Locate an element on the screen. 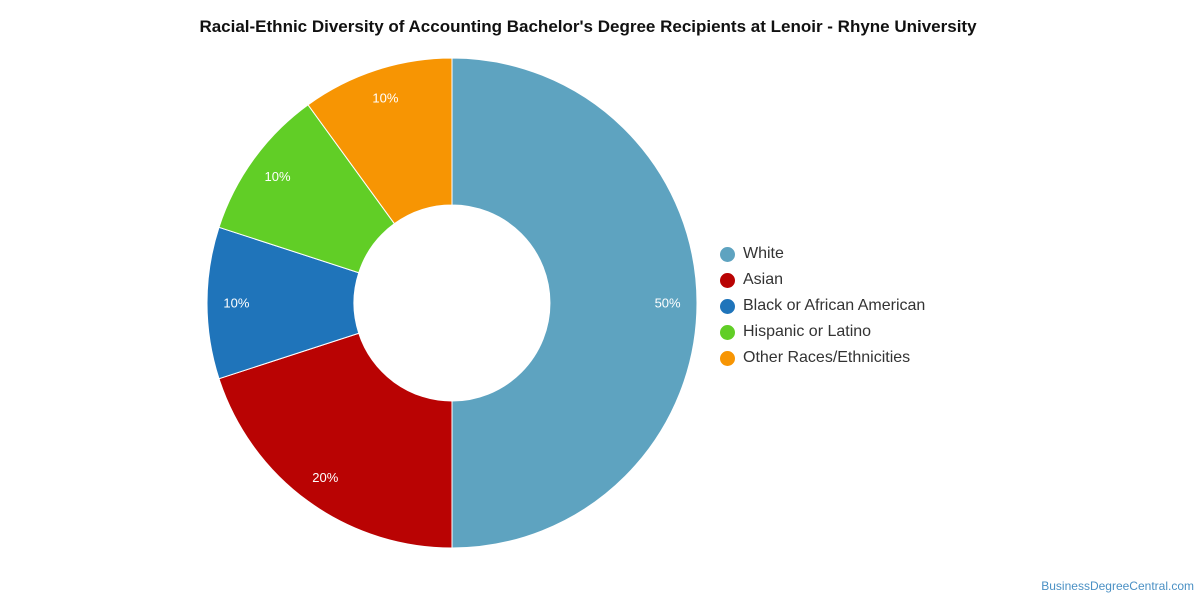  legend-swatch-black-or-african-american is located at coordinates (727, 306).